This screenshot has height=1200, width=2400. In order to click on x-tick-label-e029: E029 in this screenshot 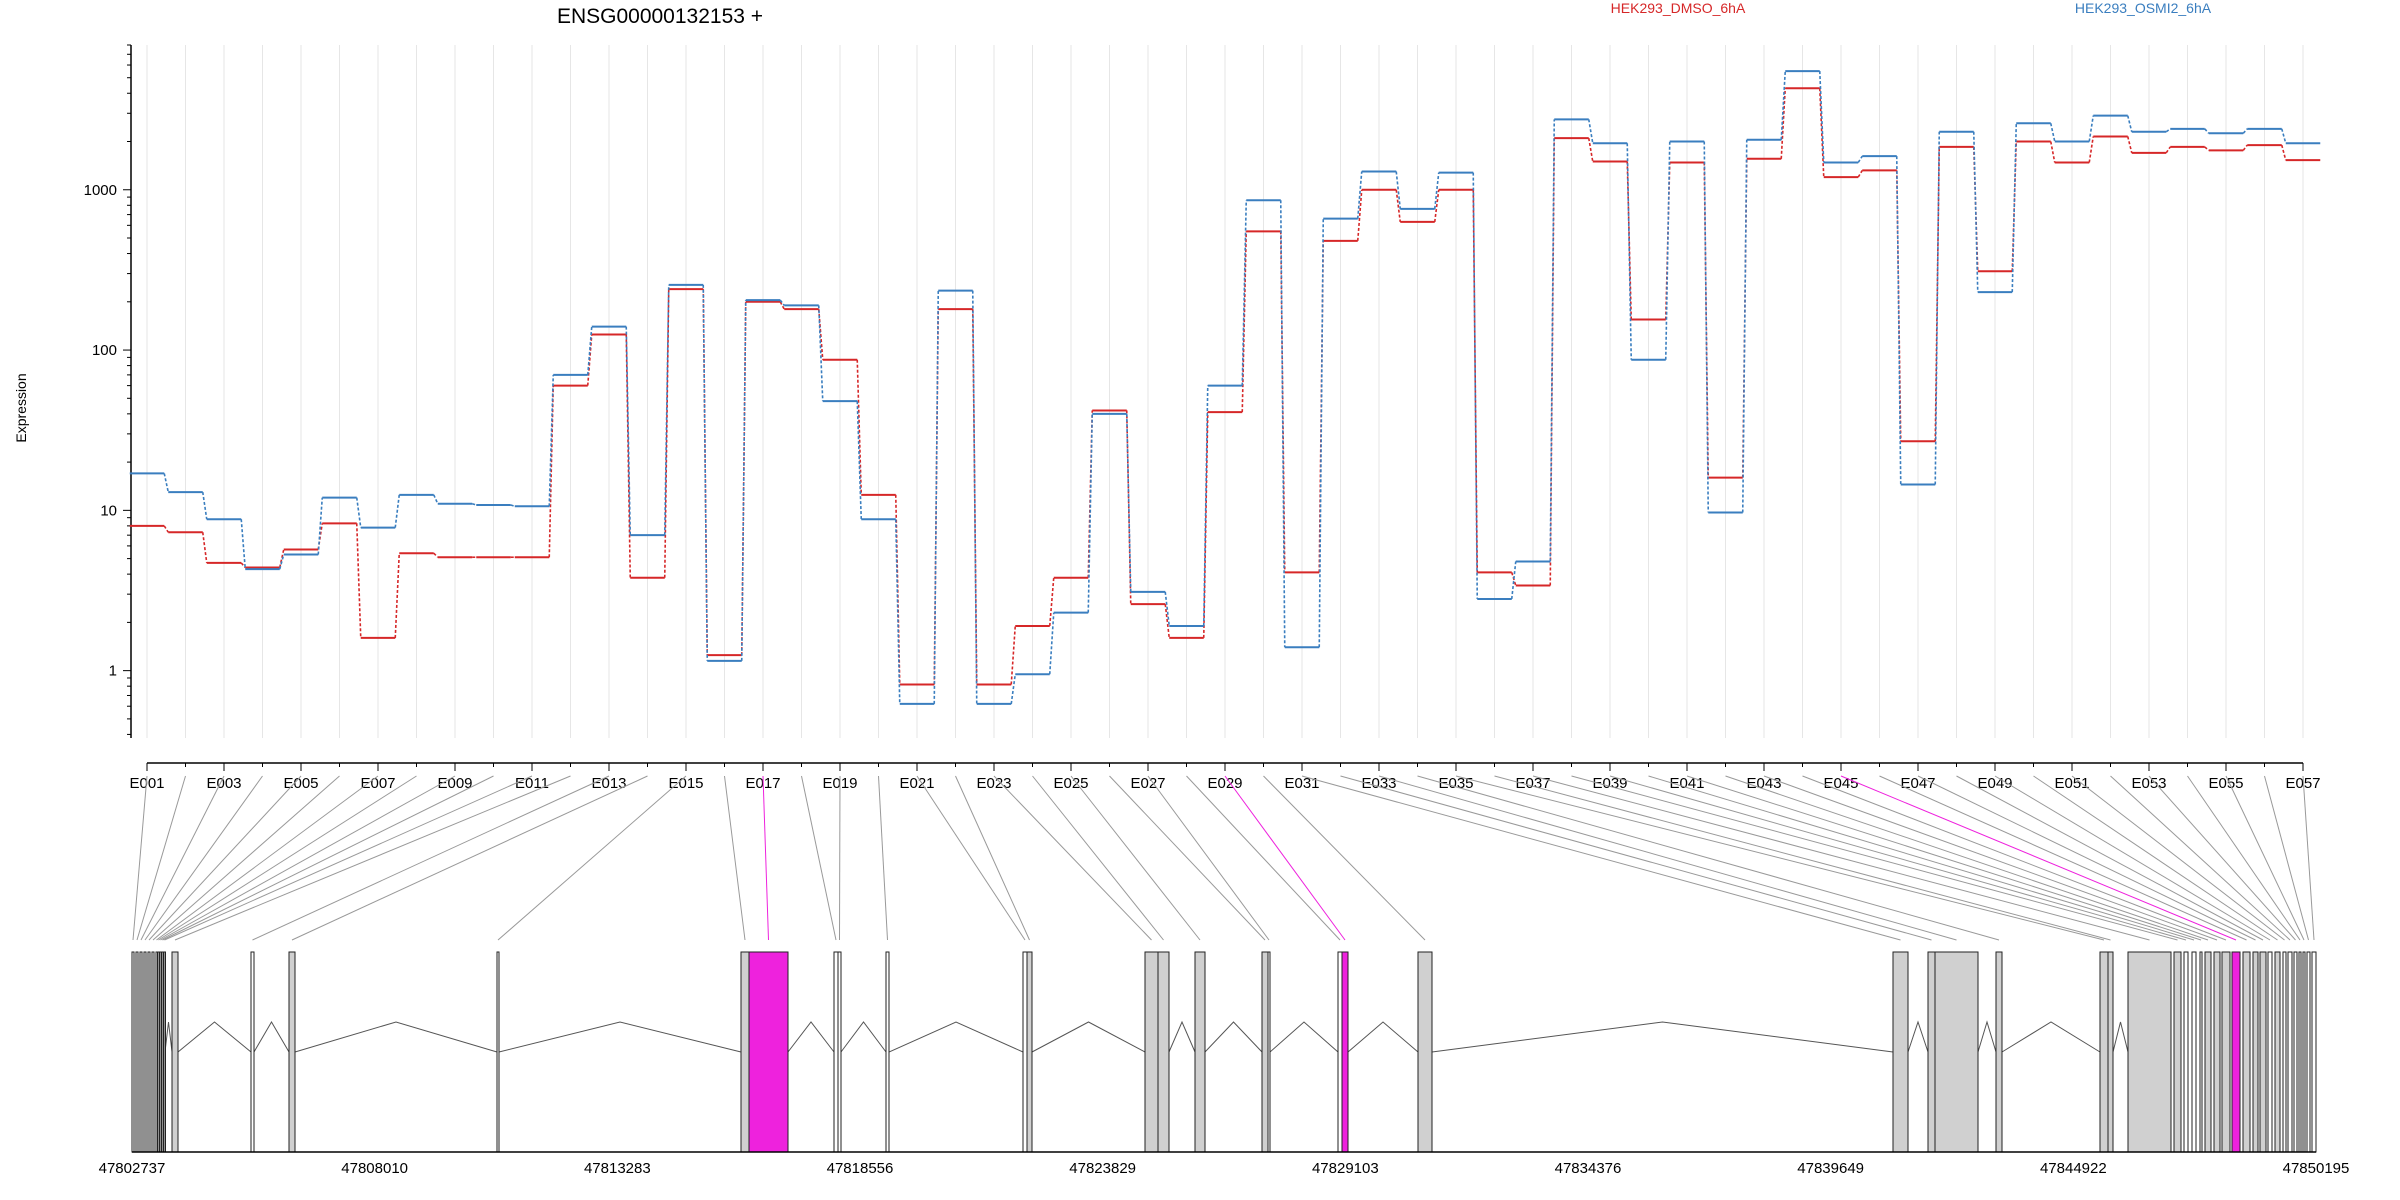, I will do `click(1224, 783)`.